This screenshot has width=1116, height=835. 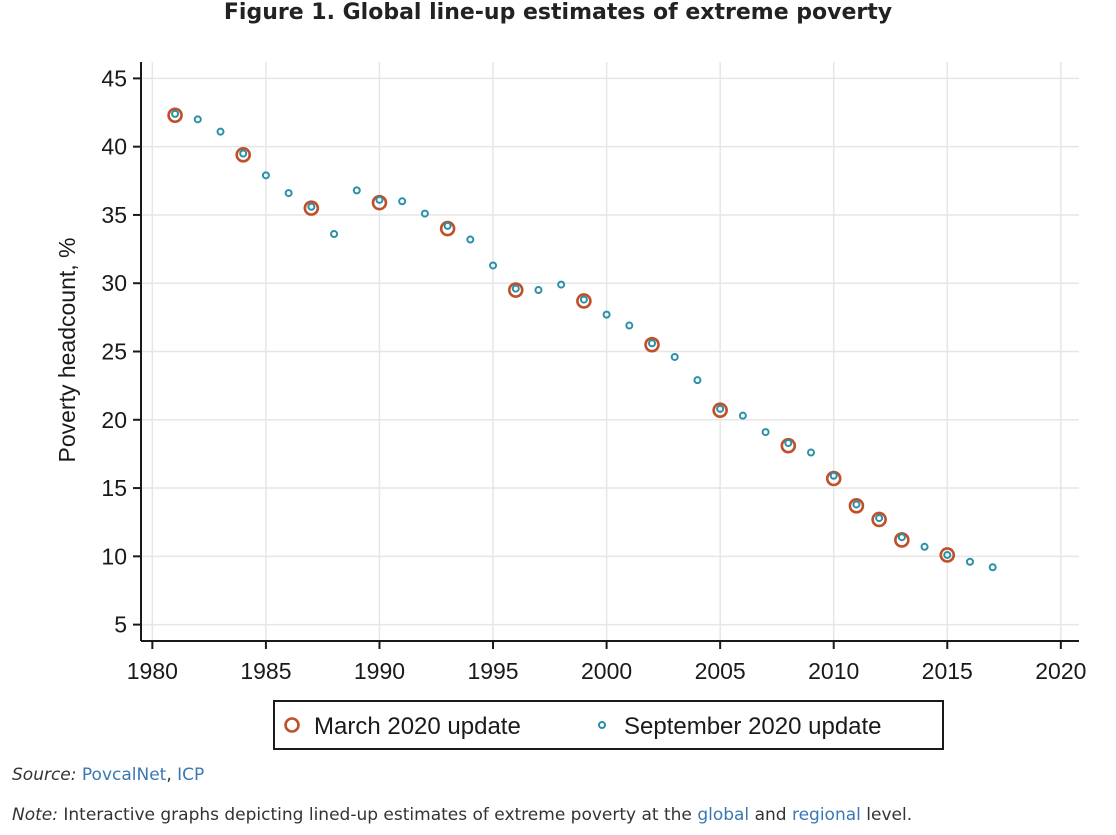 I want to click on x-tick-label: 2005, so click(x=720, y=671).